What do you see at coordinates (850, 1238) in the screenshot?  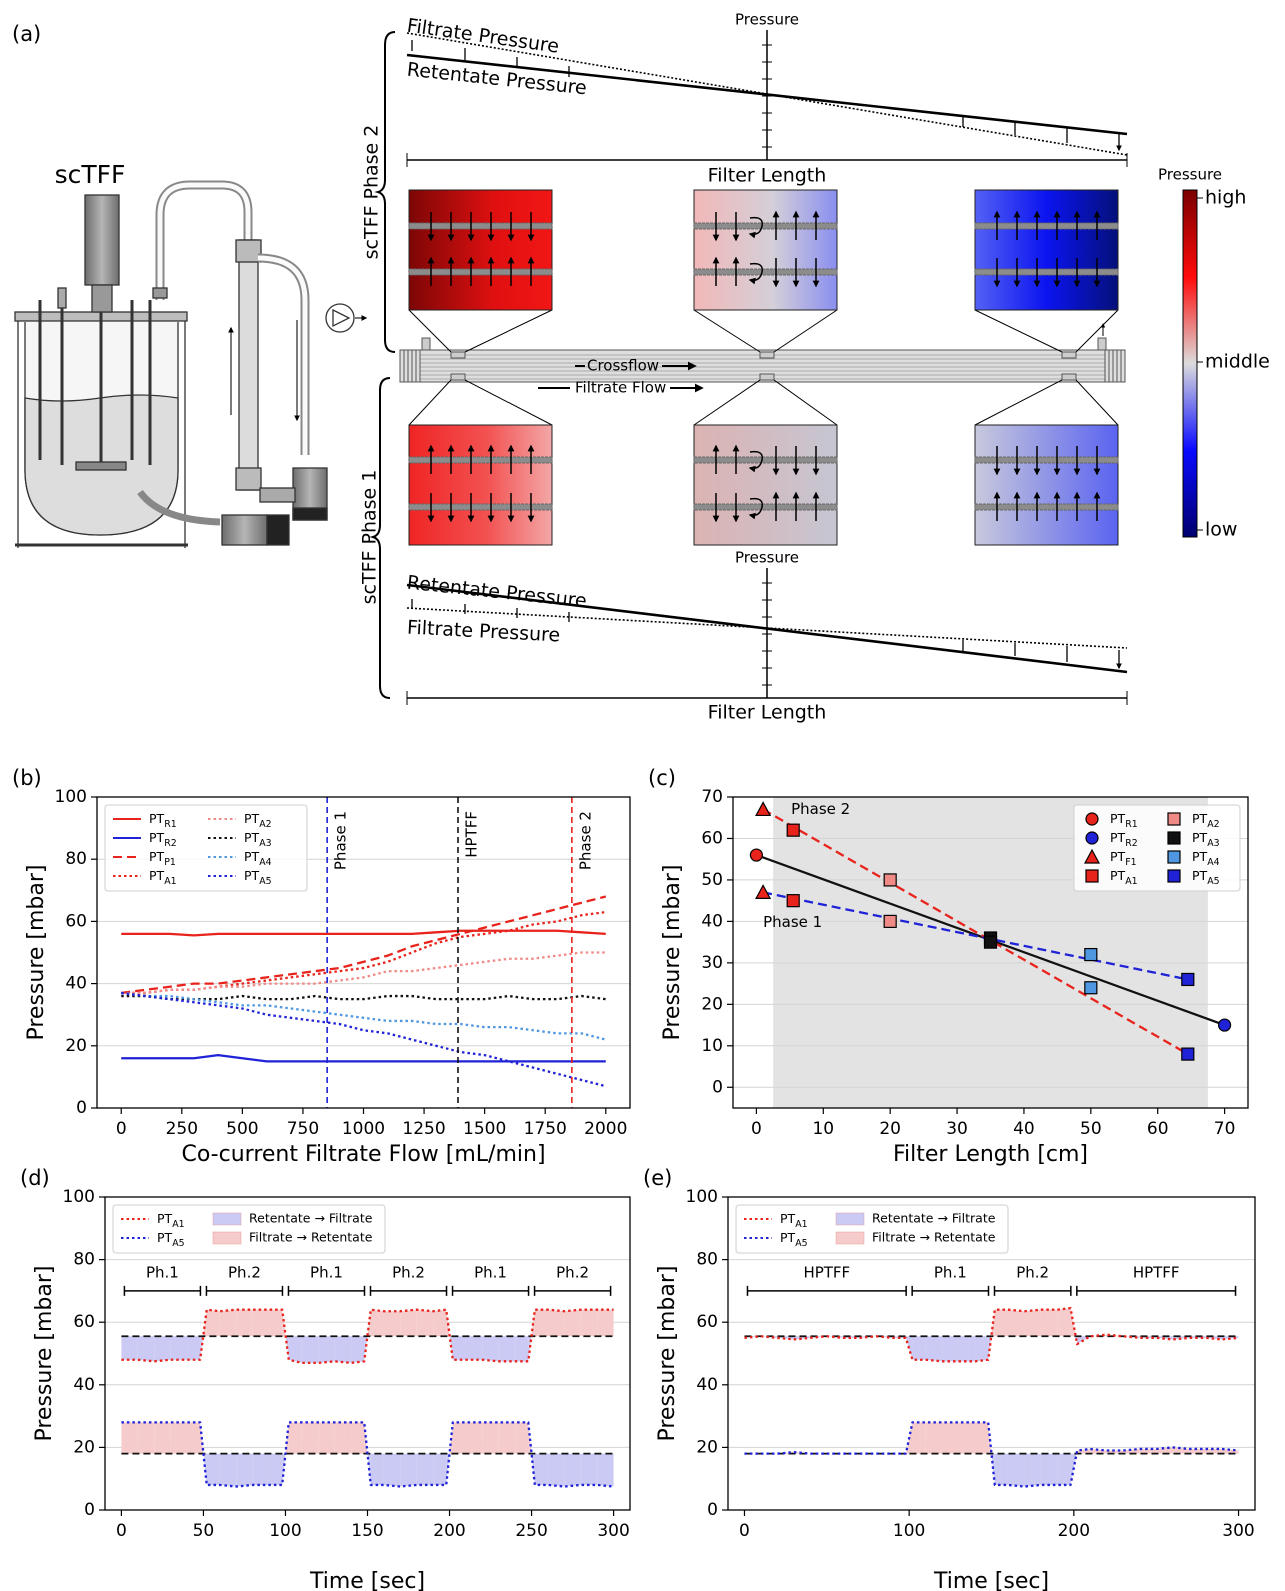 I see `legend-swatch` at bounding box center [850, 1238].